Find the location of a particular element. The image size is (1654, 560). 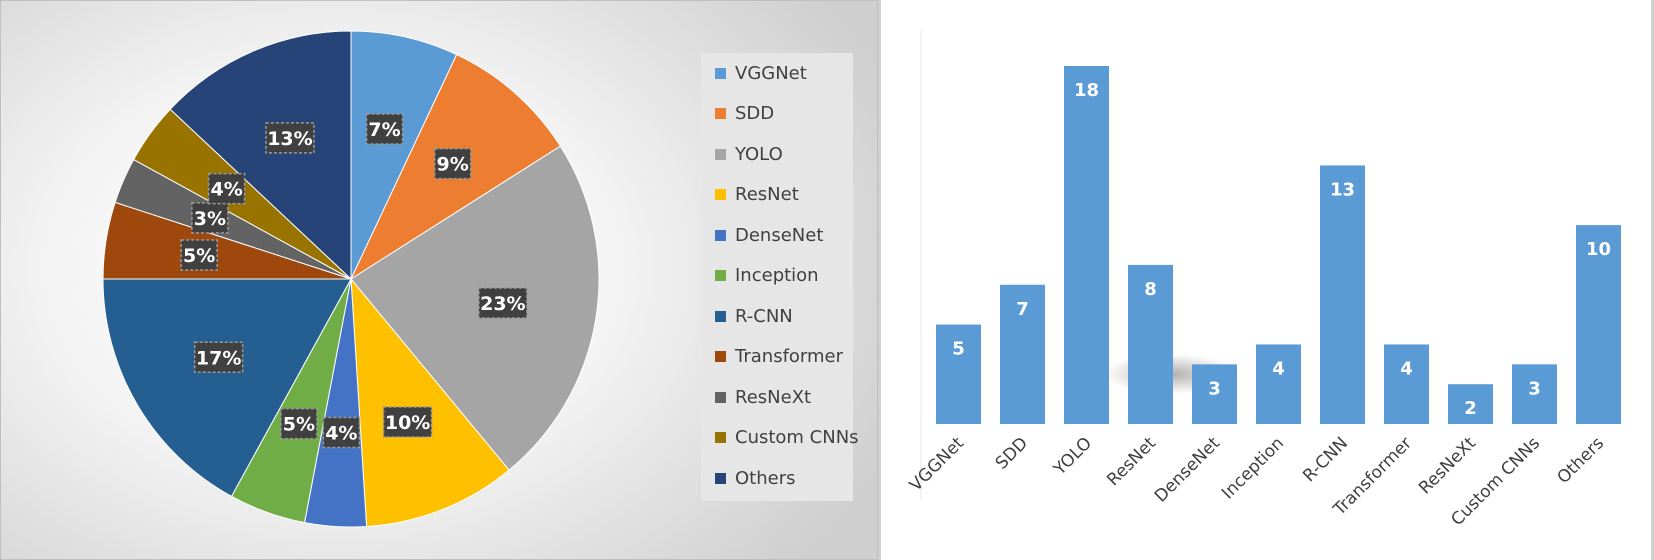

pie-slice-vggnet is located at coordinates (404, 155).